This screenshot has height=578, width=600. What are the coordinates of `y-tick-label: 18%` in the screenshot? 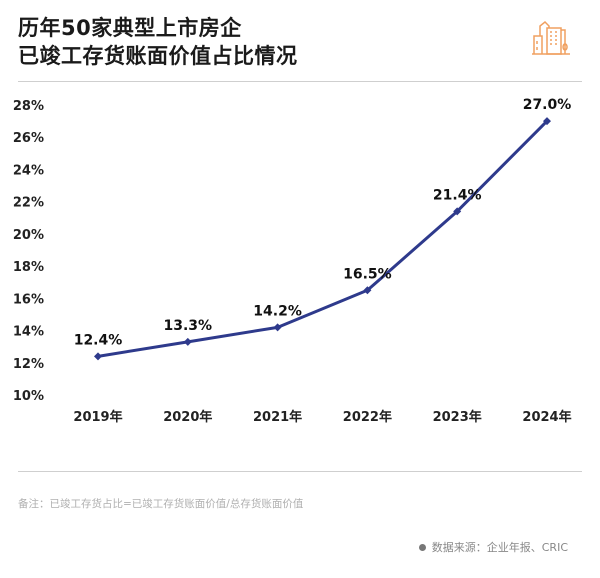 It's located at (28, 267).